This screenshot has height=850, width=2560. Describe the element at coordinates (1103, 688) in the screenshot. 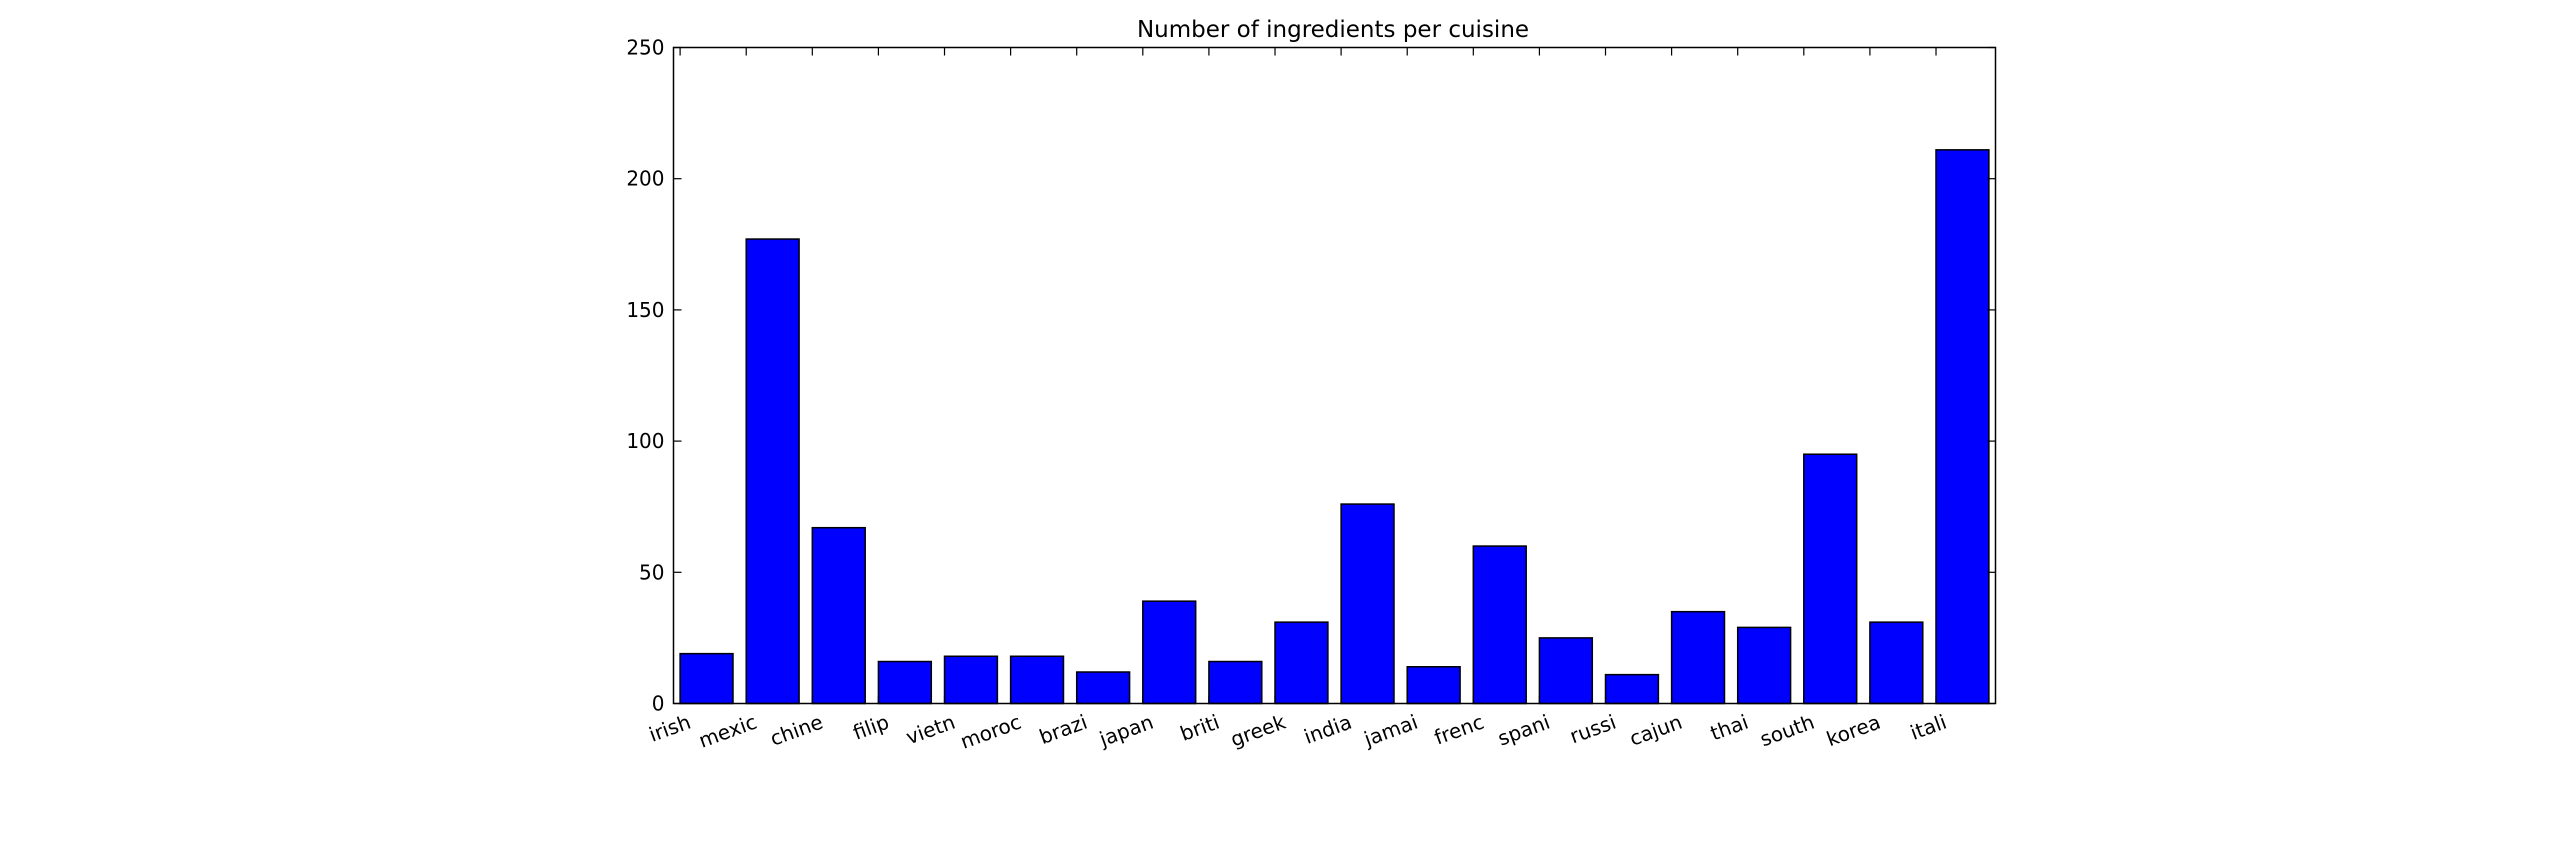

I see `bar-brazi` at that location.